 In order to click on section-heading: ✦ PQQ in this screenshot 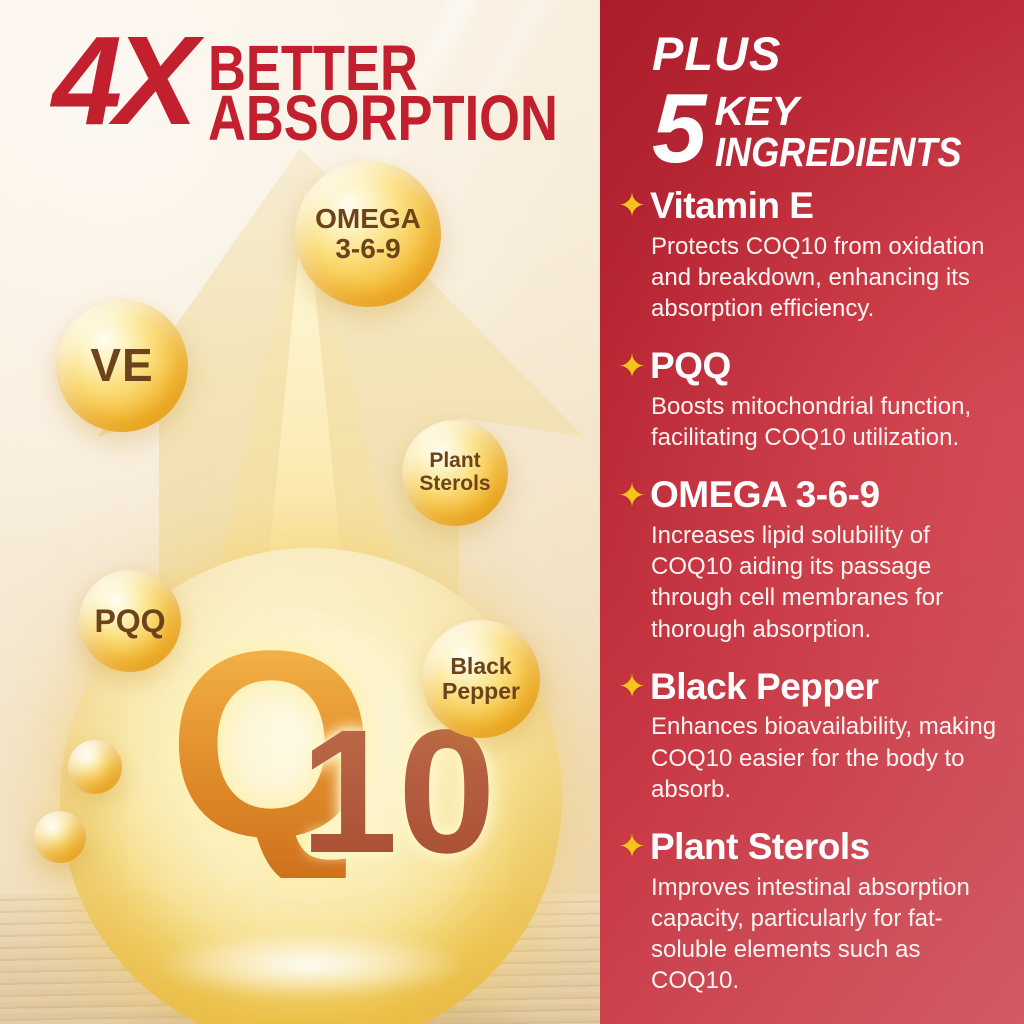, I will do `click(811, 366)`.